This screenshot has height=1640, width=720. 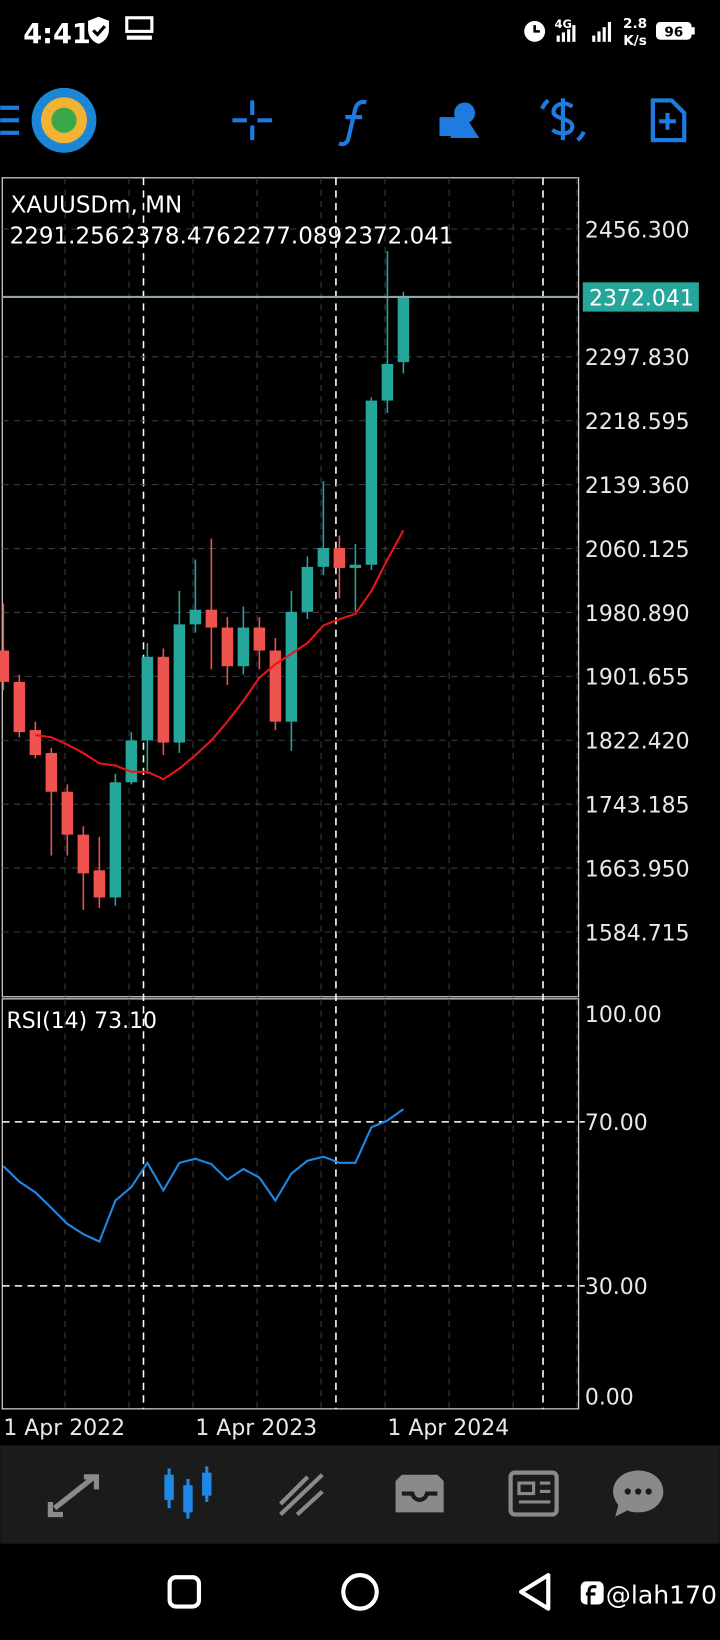 What do you see at coordinates (419, 1493) in the screenshot?
I see `history-tab` at bounding box center [419, 1493].